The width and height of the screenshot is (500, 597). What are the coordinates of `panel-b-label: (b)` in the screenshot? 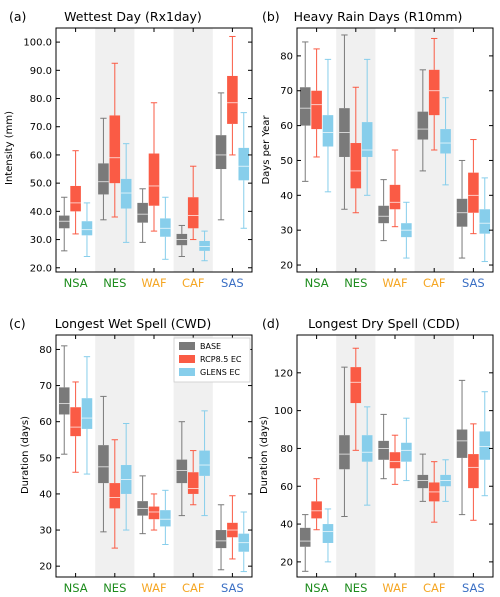 It's located at (271, 16).